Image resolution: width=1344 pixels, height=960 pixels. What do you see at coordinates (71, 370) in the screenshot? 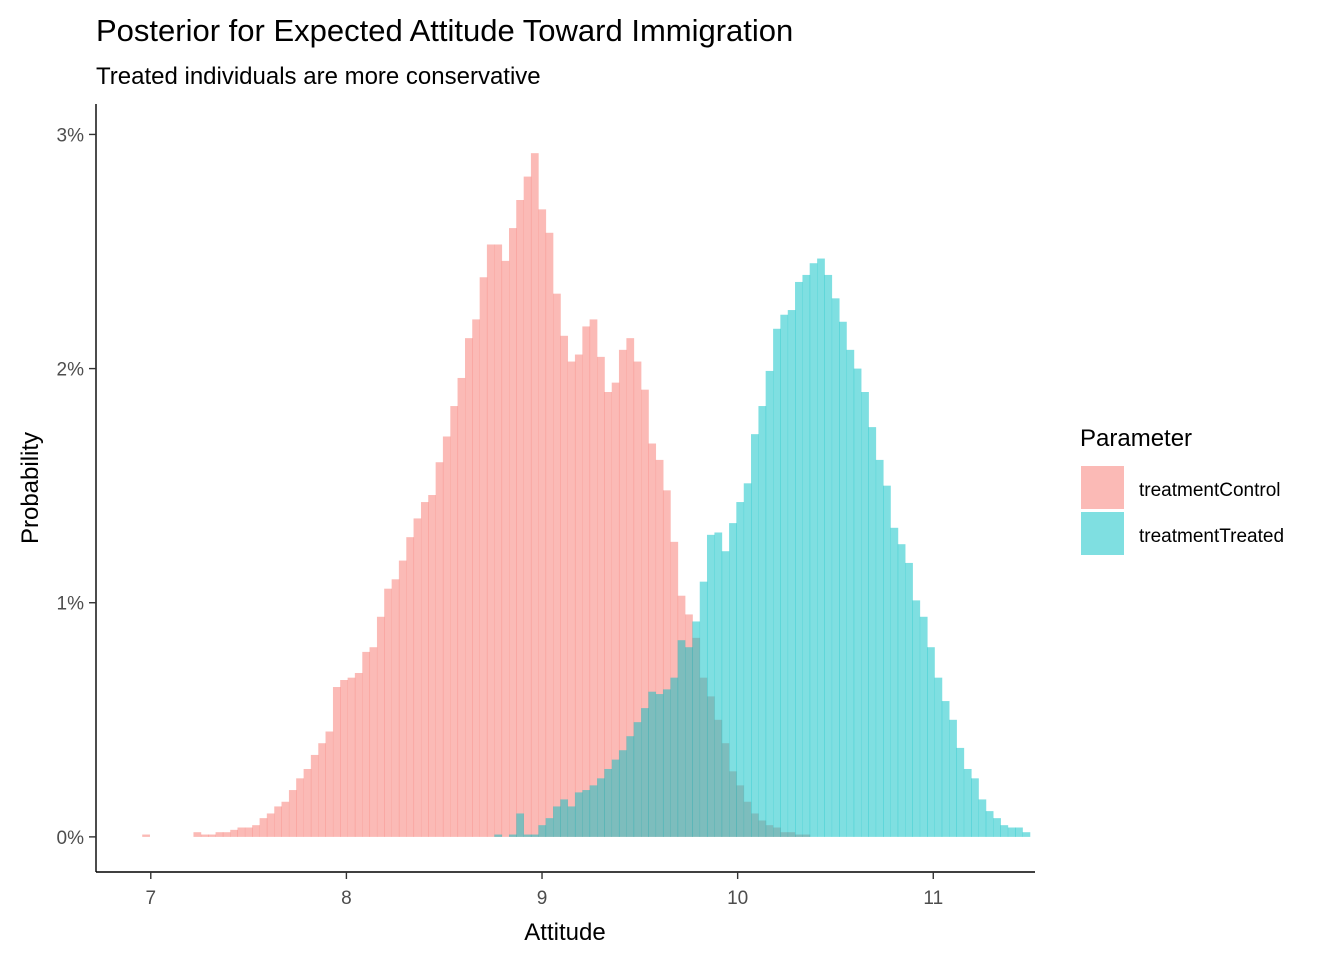
I see `y-tick-label: 2%` at bounding box center [71, 370].